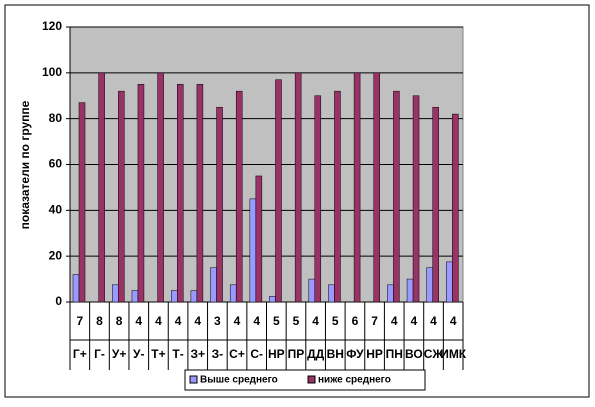 Image resolution: width=595 pixels, height=407 pixels. Describe the element at coordinates (316, 354) in the screenshot. I see `x-tick-label: ДД` at that location.